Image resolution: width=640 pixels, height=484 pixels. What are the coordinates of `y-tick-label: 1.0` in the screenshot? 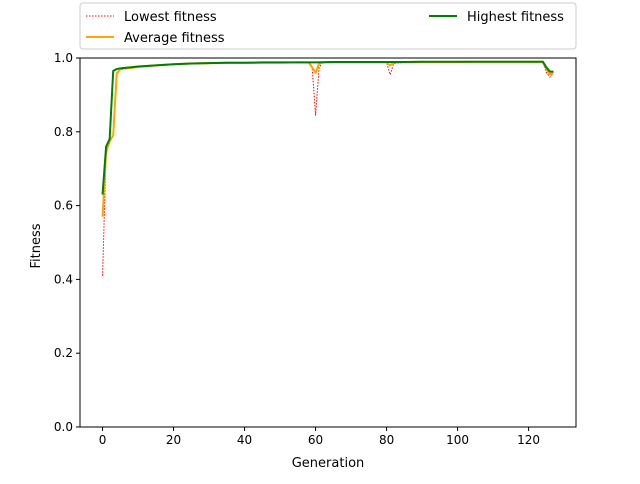 It's located at (63, 58).